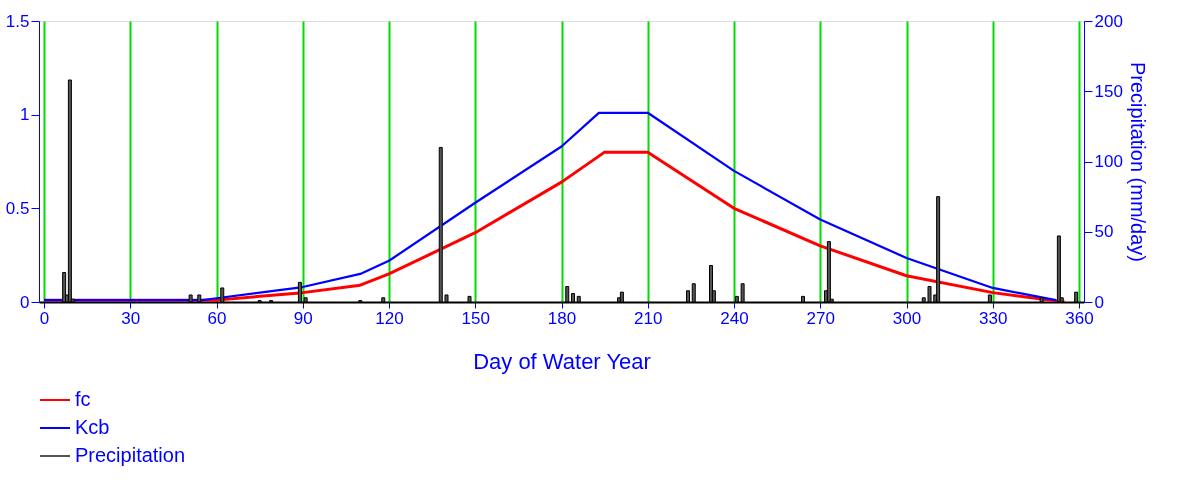  What do you see at coordinates (1108, 91) in the screenshot?
I see `y2-tick-label: 150` at bounding box center [1108, 91].